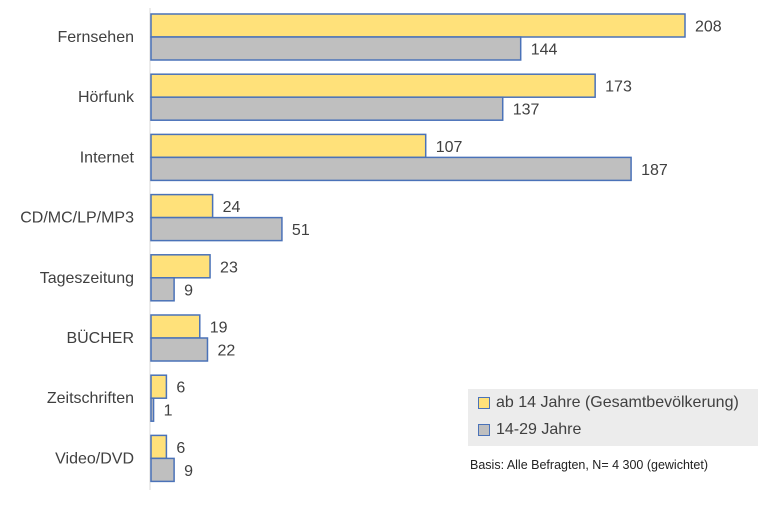 The width and height of the screenshot is (768, 517). What do you see at coordinates (106, 97) in the screenshot?
I see `category-label: Hörfunk` at bounding box center [106, 97].